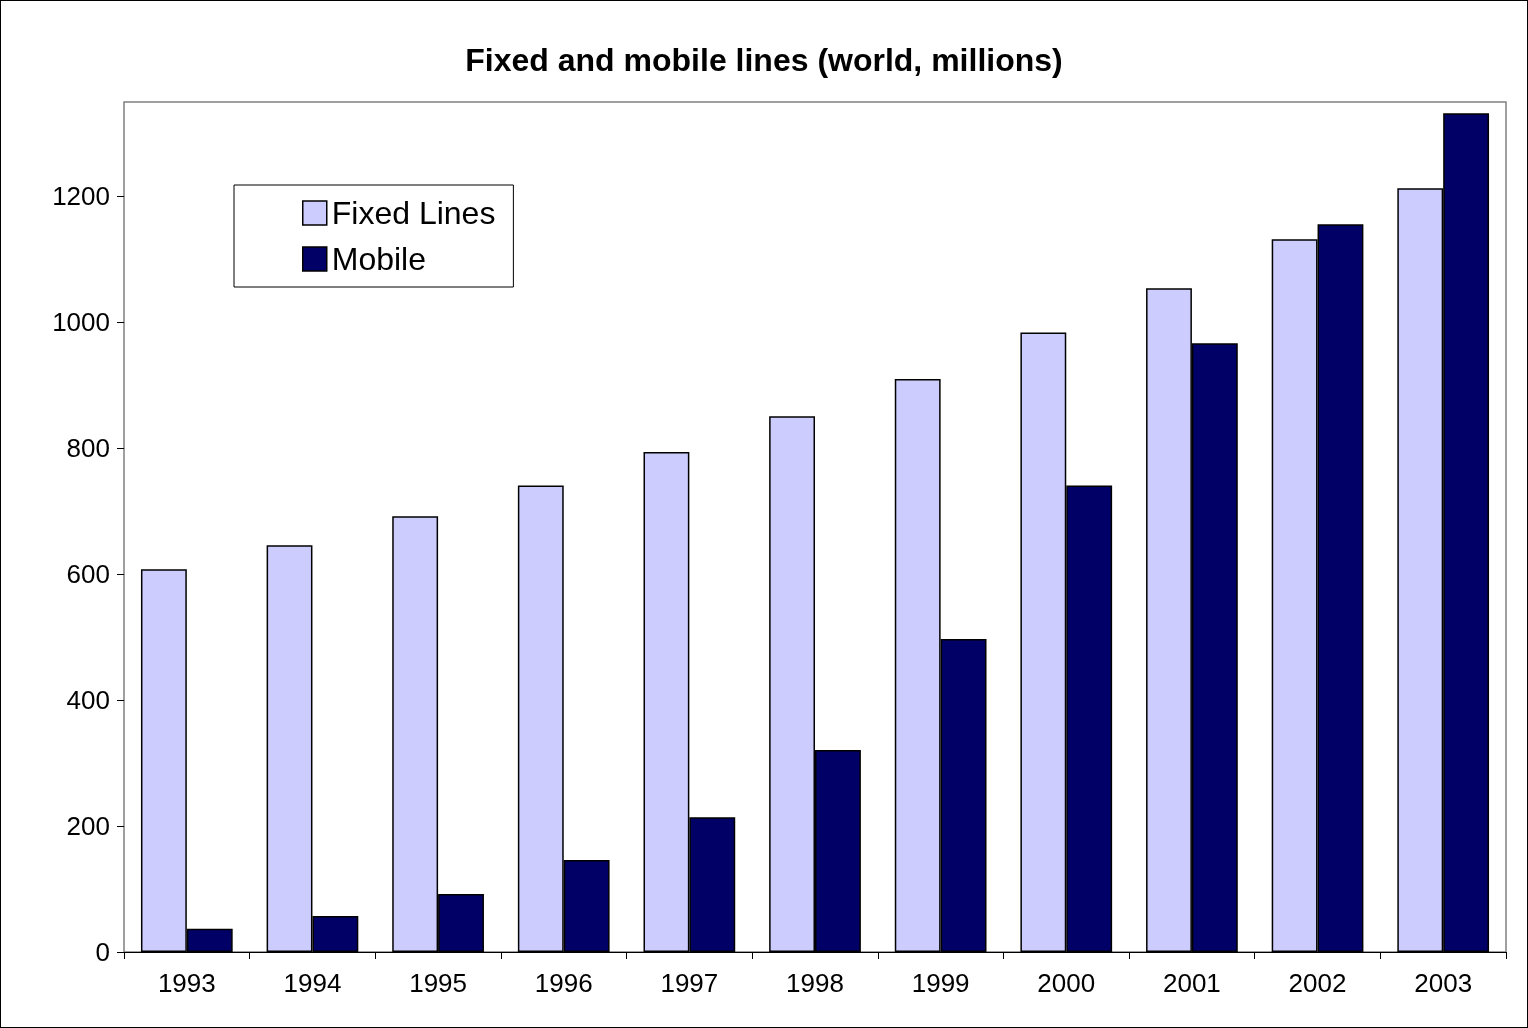 The image size is (1528, 1028). I want to click on x-tick-label: 2003, so click(1443, 983).